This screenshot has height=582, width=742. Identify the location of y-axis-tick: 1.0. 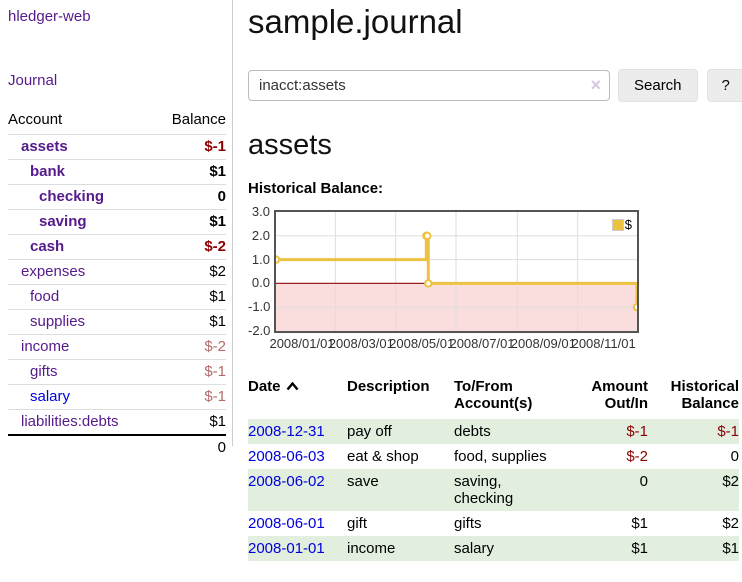
(260, 259).